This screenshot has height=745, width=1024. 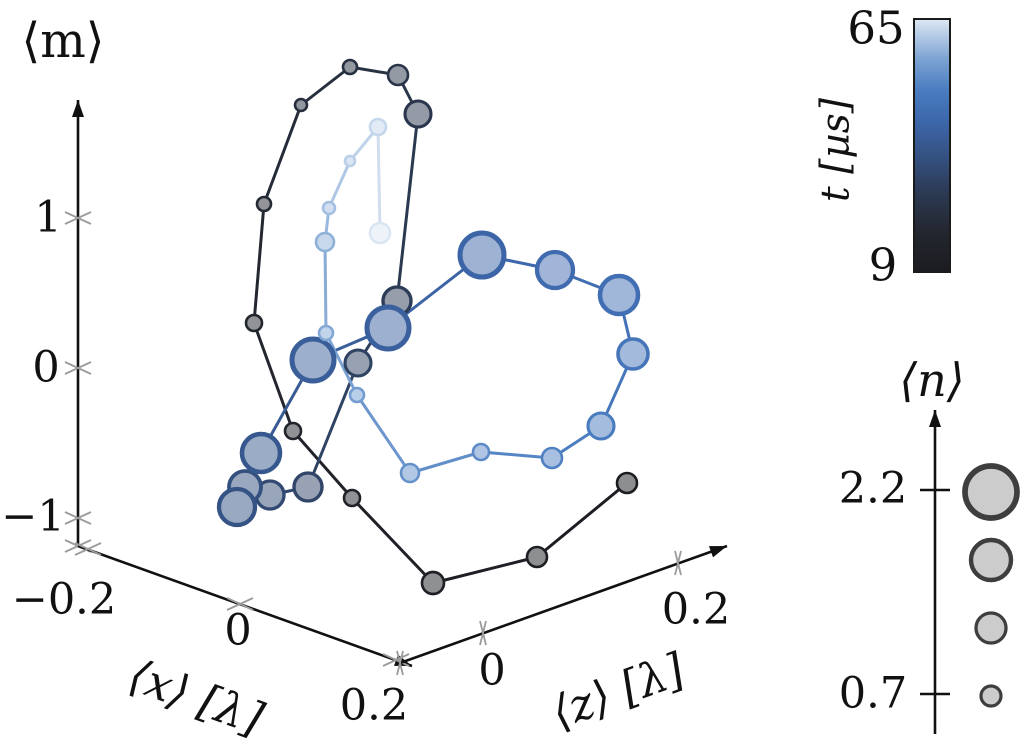 What do you see at coordinates (63, 41) in the screenshot?
I see `m-axis-label: ⟨m⟩` at bounding box center [63, 41].